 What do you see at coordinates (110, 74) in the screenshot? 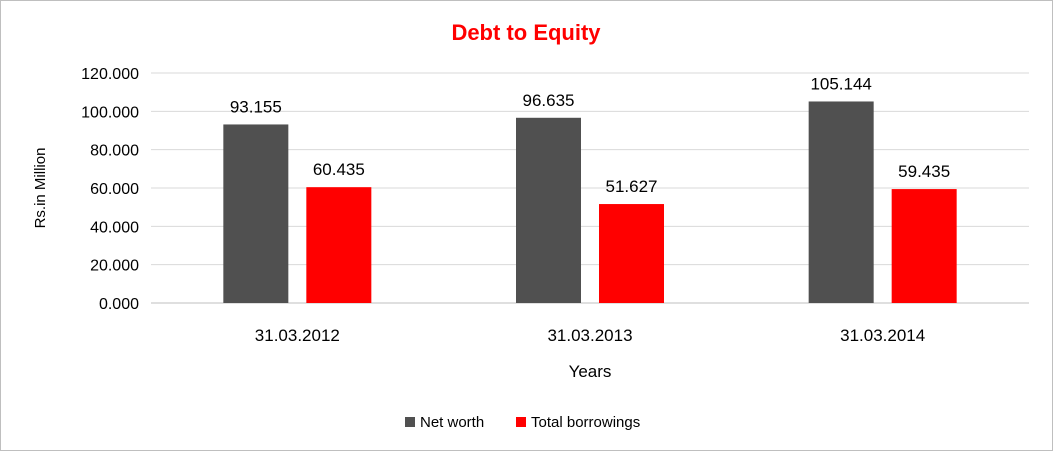
I see `y-tick-label: 120.000` at bounding box center [110, 74].